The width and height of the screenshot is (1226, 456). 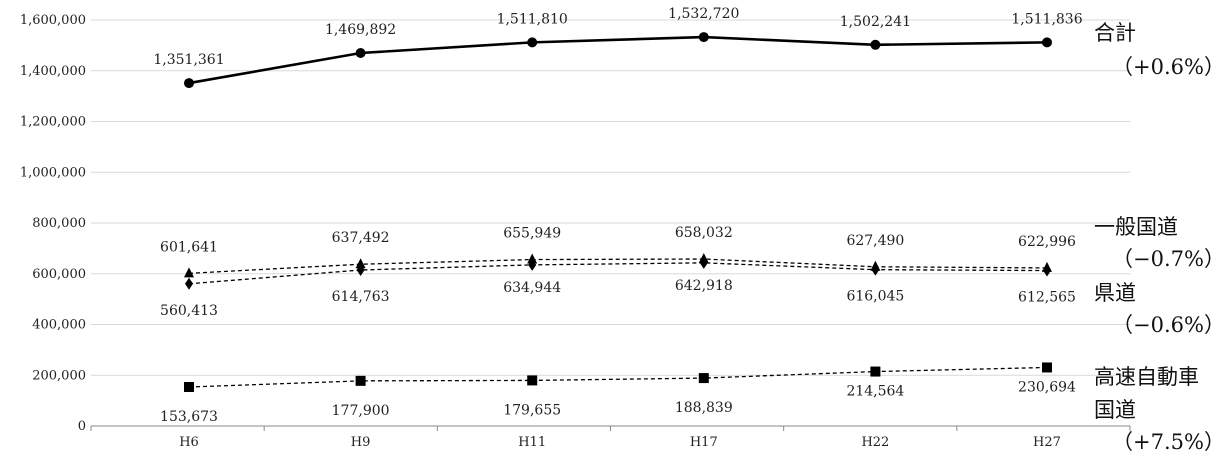 I want to click on data-label: 658,032, so click(x=704, y=233).